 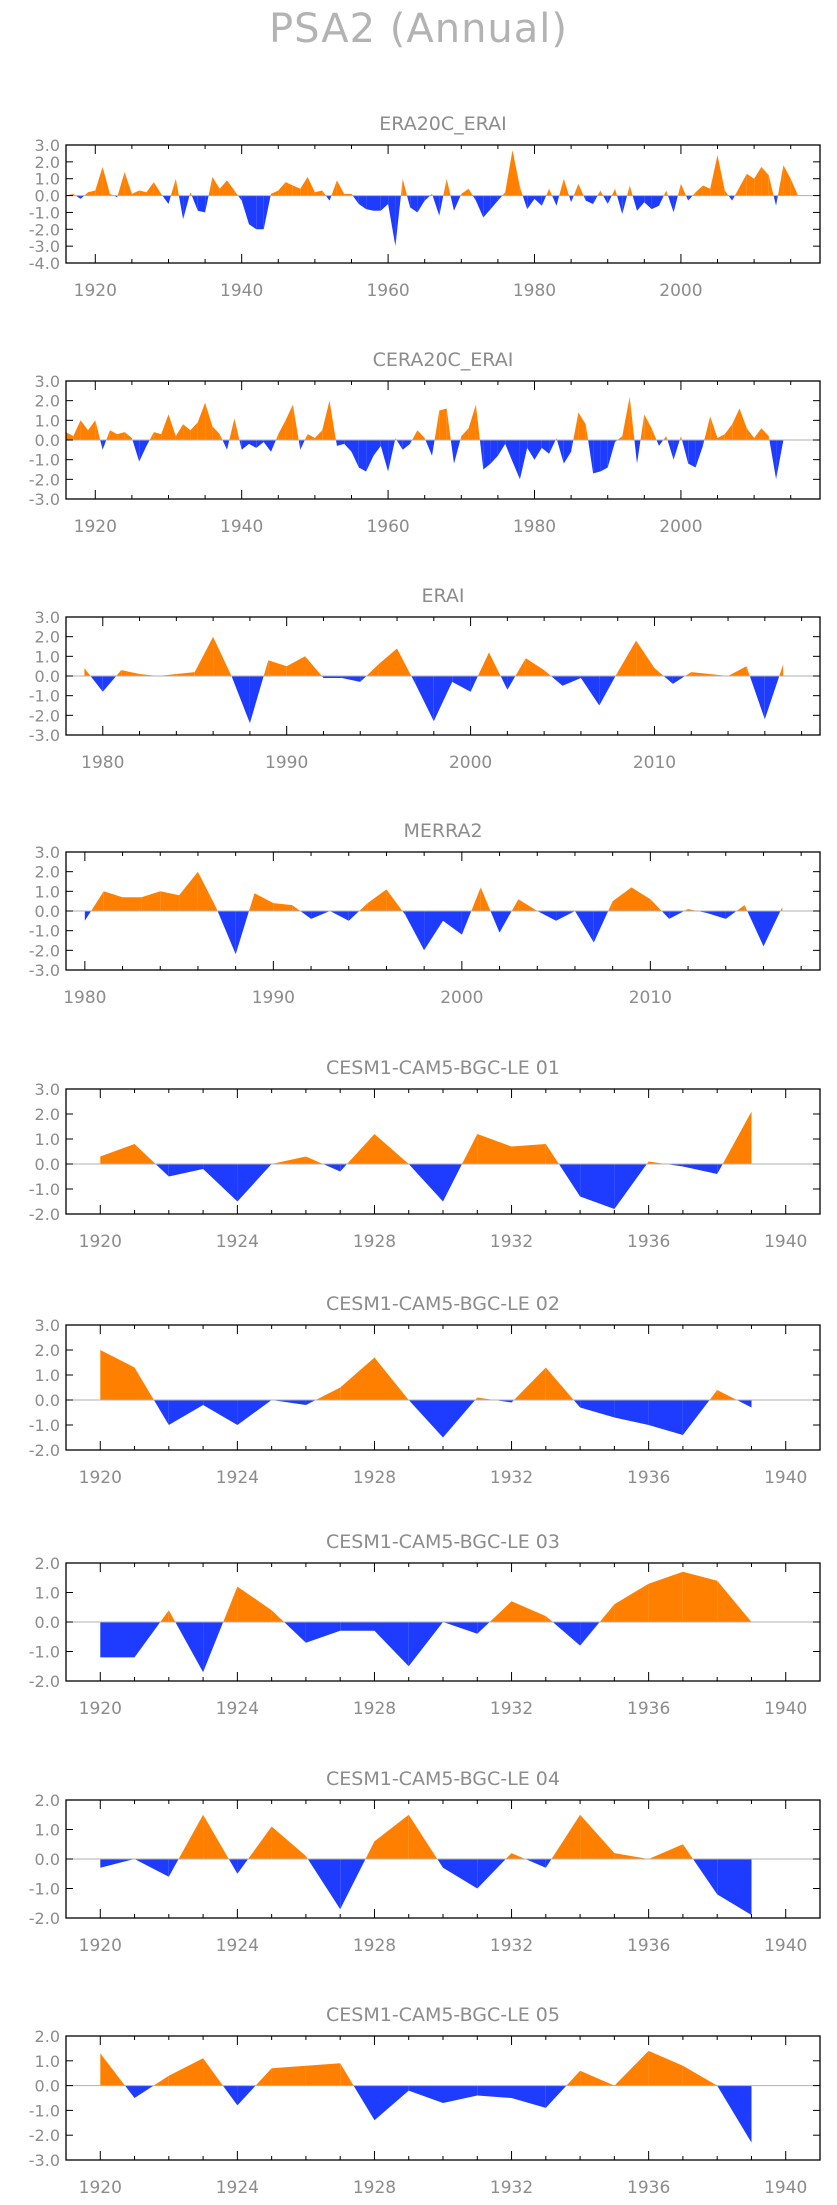 What do you see at coordinates (443, 360) in the screenshot?
I see `chart-title: CERA20C_ERAI` at bounding box center [443, 360].